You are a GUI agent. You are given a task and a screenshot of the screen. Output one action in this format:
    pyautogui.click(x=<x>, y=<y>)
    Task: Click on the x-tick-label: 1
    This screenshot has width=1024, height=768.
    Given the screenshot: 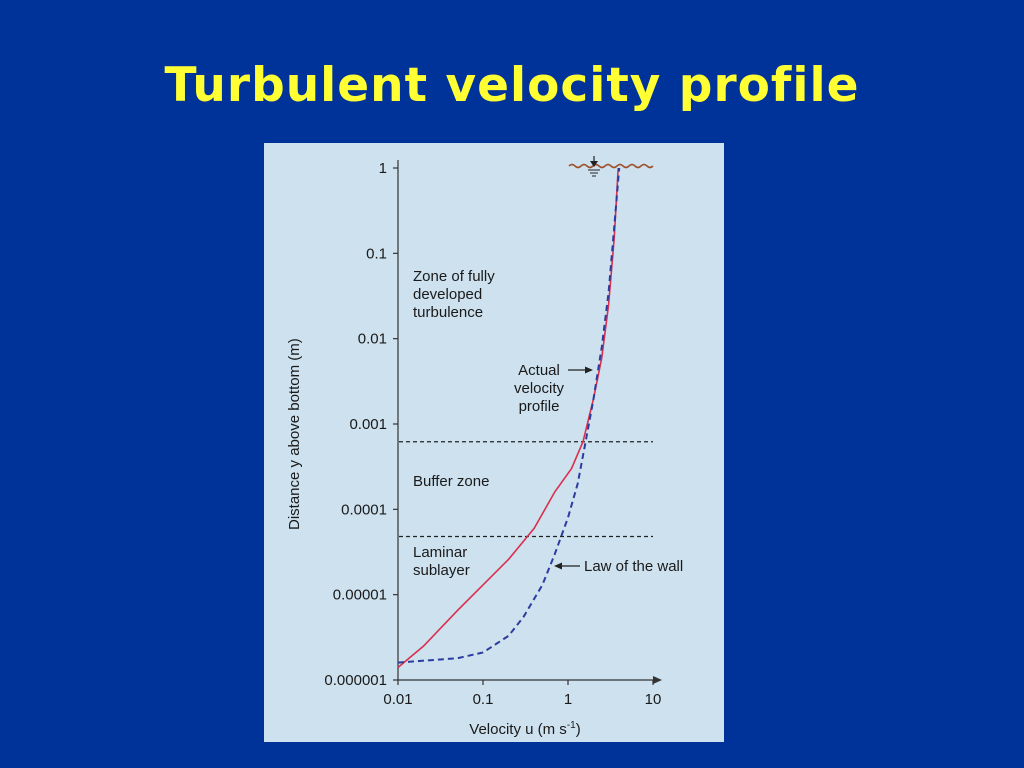 What is the action you would take?
    pyautogui.click(x=568, y=699)
    